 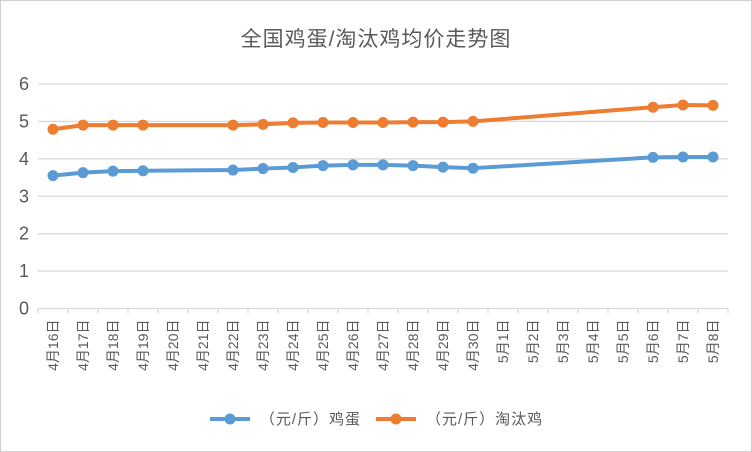 What do you see at coordinates (443, 345) in the screenshot?
I see `x-axis-label: 4月29日` at bounding box center [443, 345].